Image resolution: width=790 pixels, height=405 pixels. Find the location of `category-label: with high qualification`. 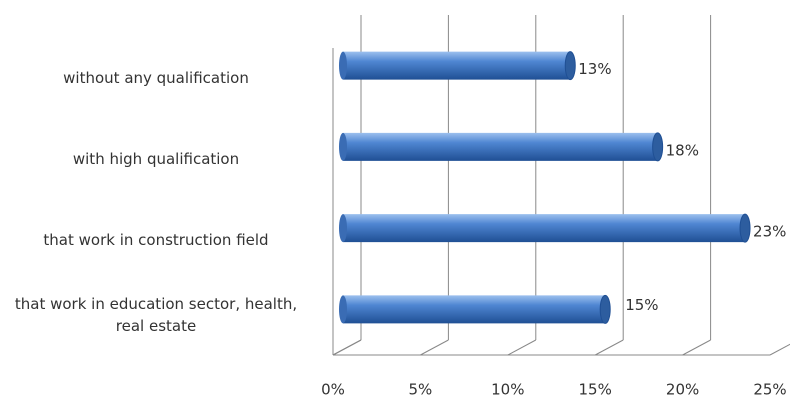

category-label: with high qualification is located at coordinates (156, 158).